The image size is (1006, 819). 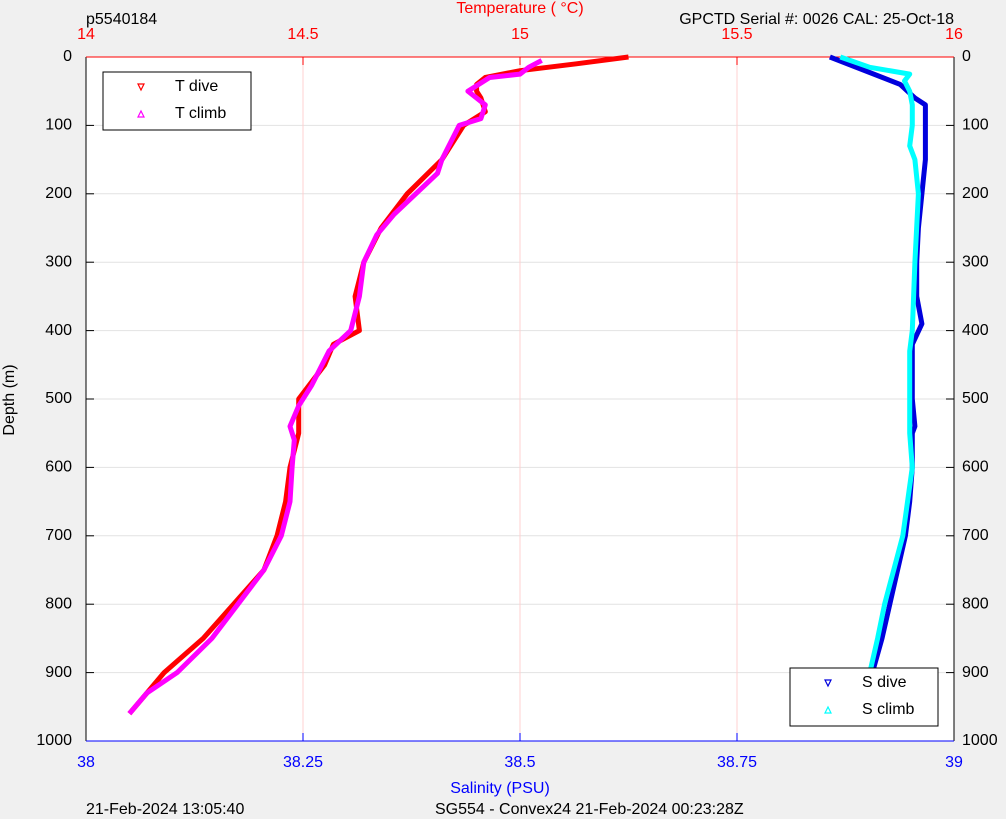 I want to click on legend-label: T dive, so click(x=196, y=86).